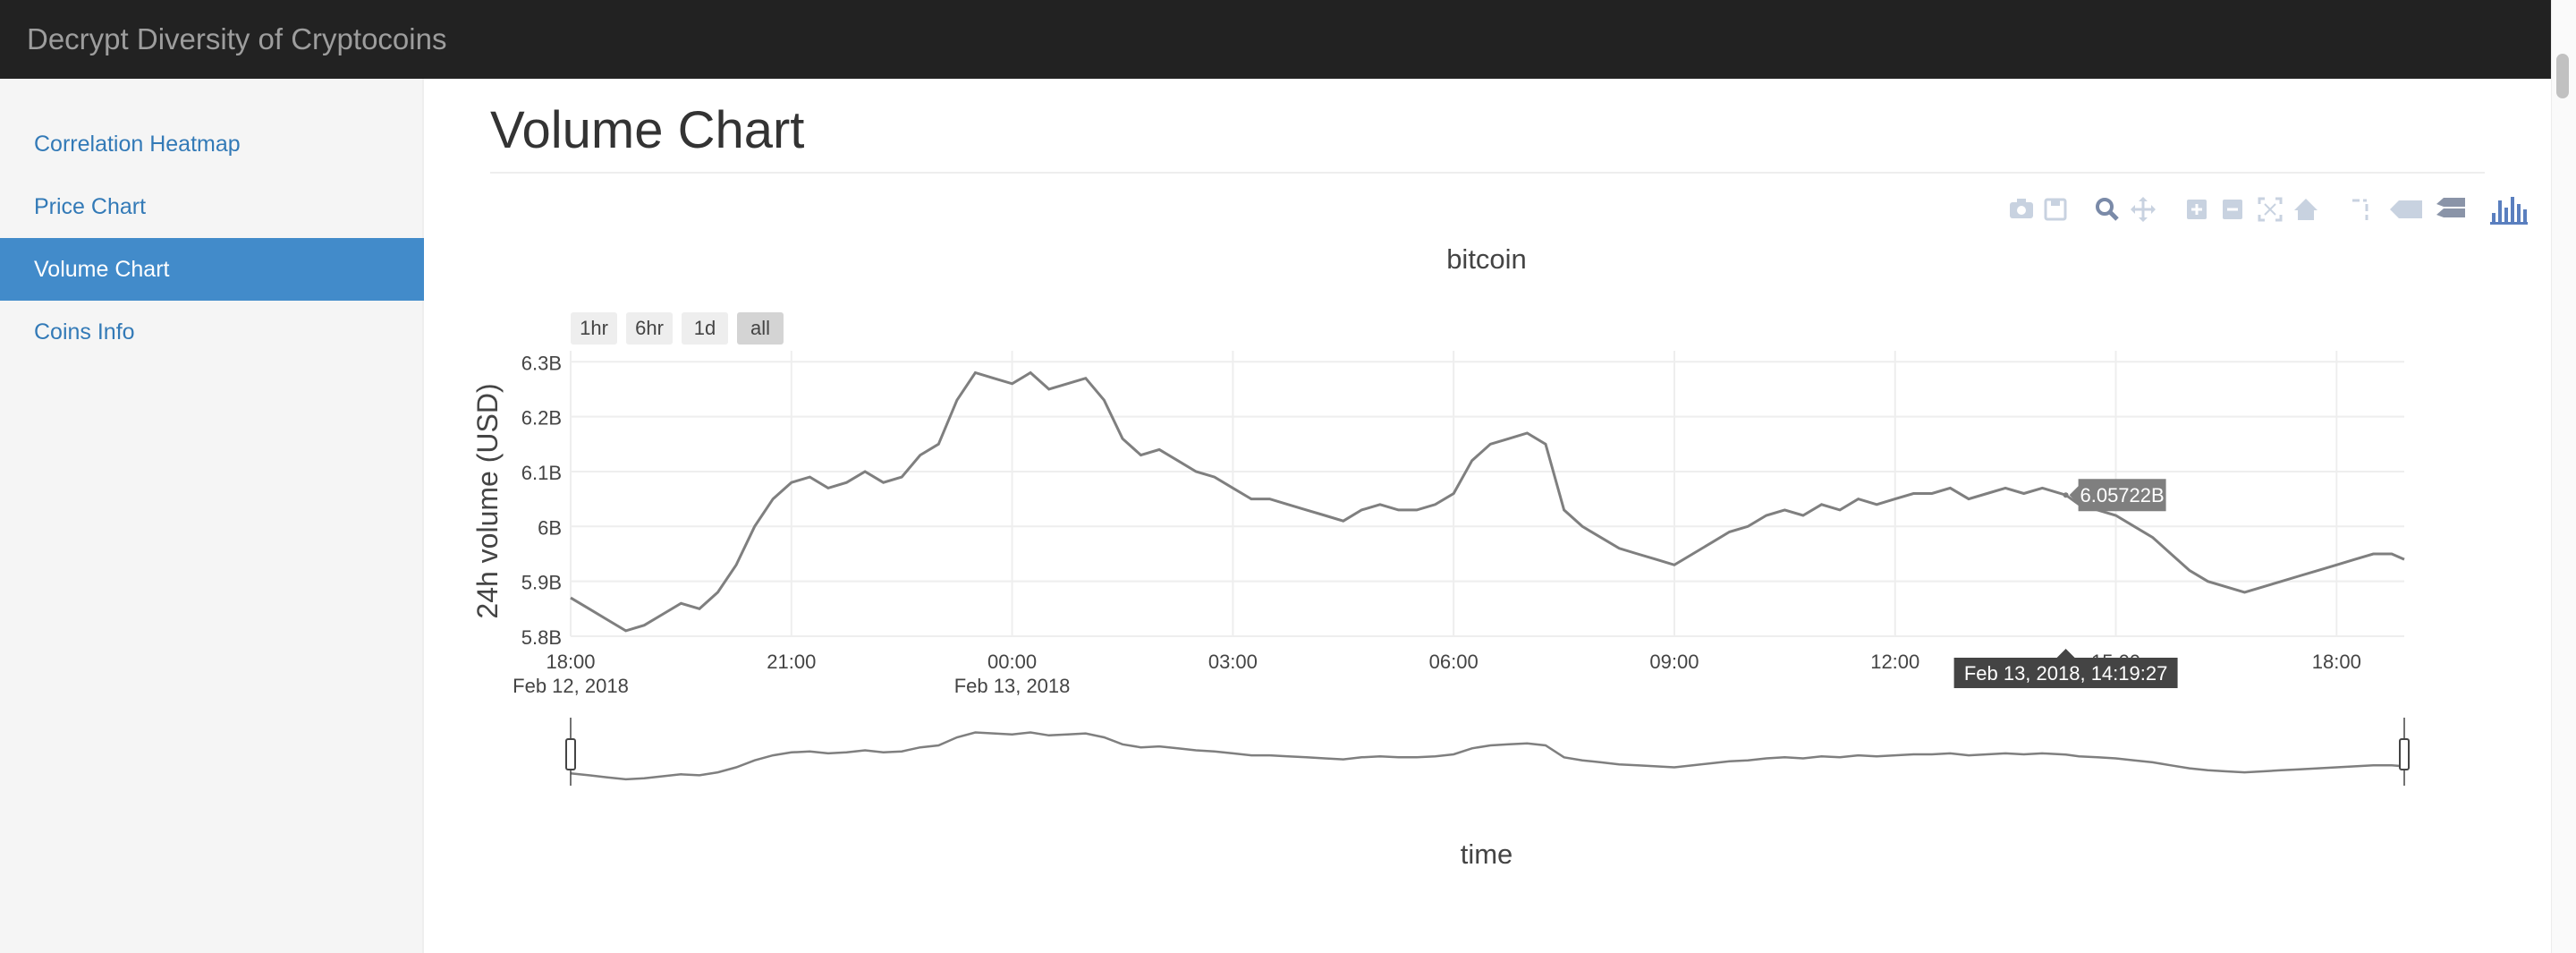 Image resolution: width=2576 pixels, height=953 pixels. I want to click on app-brand: Decrypt Diversity of Cryptocoins, so click(237, 38).